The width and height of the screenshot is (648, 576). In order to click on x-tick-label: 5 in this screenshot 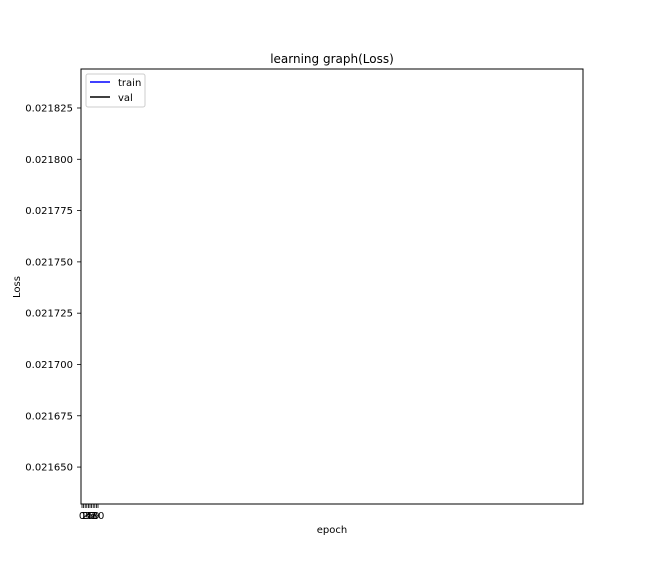, I will do `click(90, 516)`.